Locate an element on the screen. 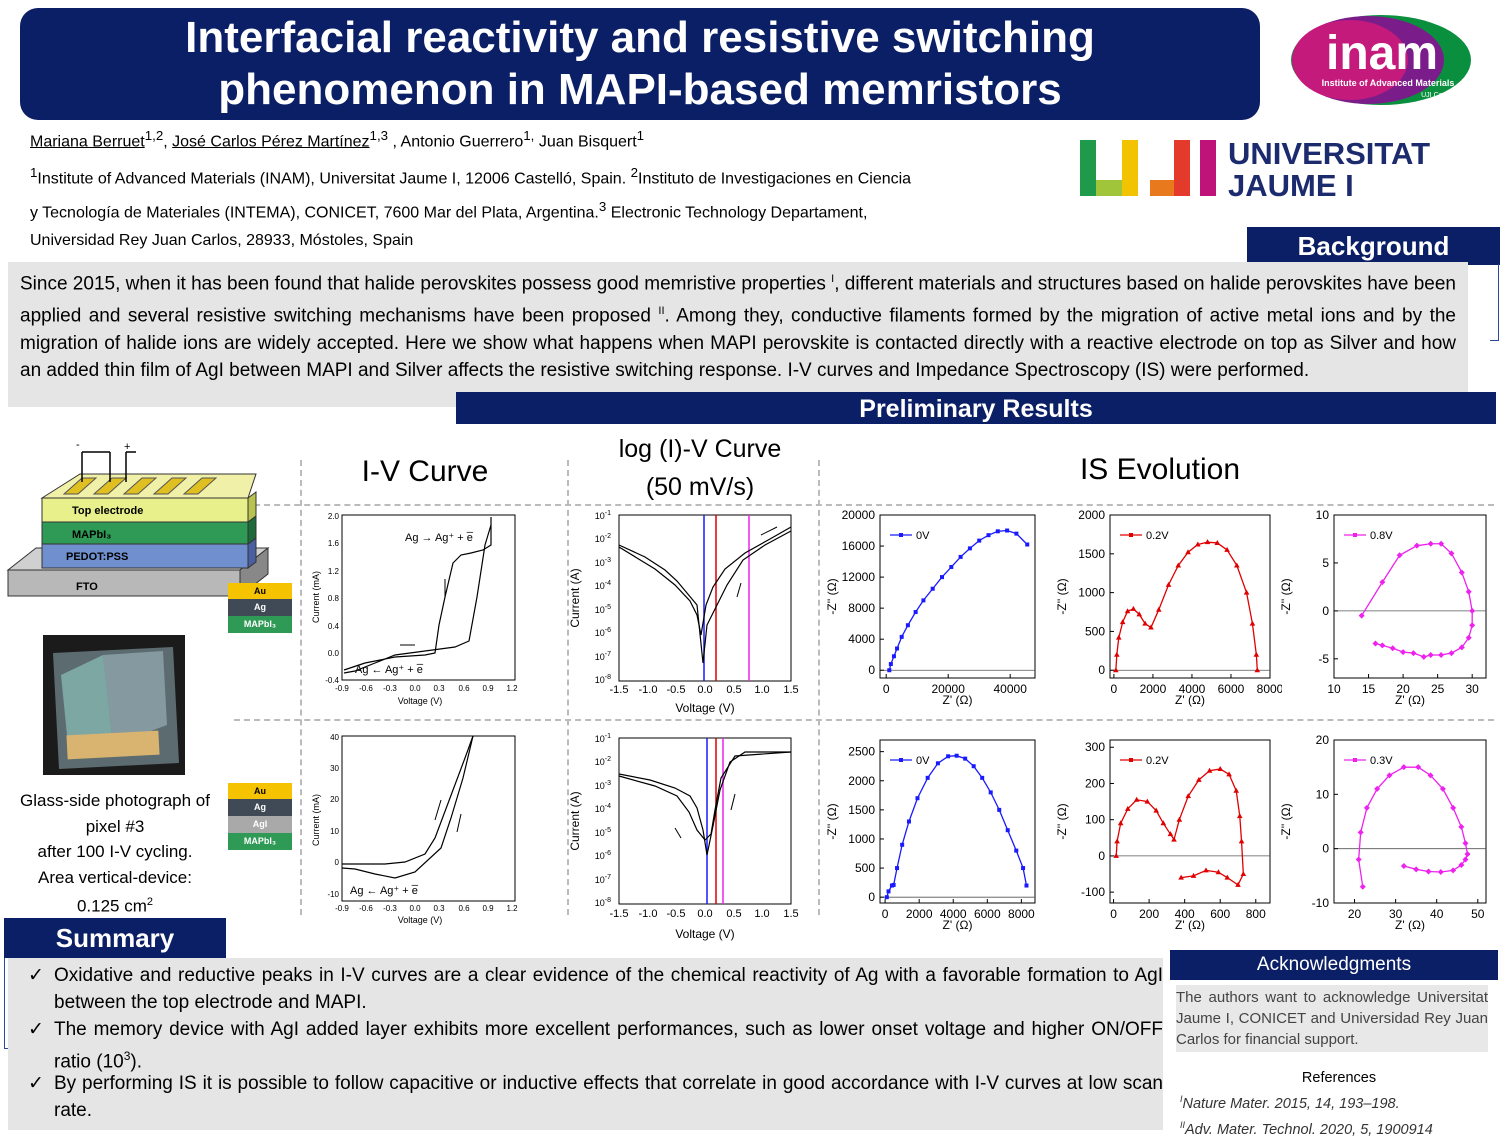 The width and height of the screenshot is (1512, 1141). is-xtick: 50 is located at coordinates (1478, 914).